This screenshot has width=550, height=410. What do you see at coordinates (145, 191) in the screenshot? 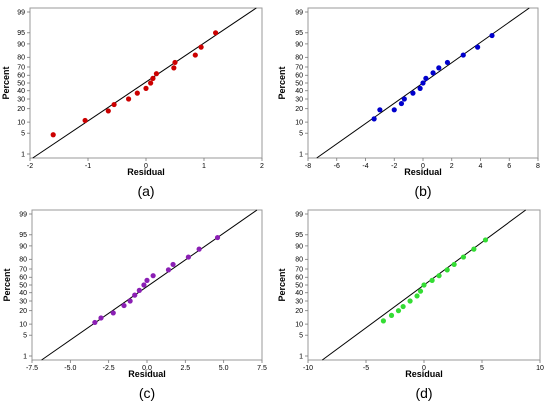
I see `panel-label: (a)` at bounding box center [145, 191].